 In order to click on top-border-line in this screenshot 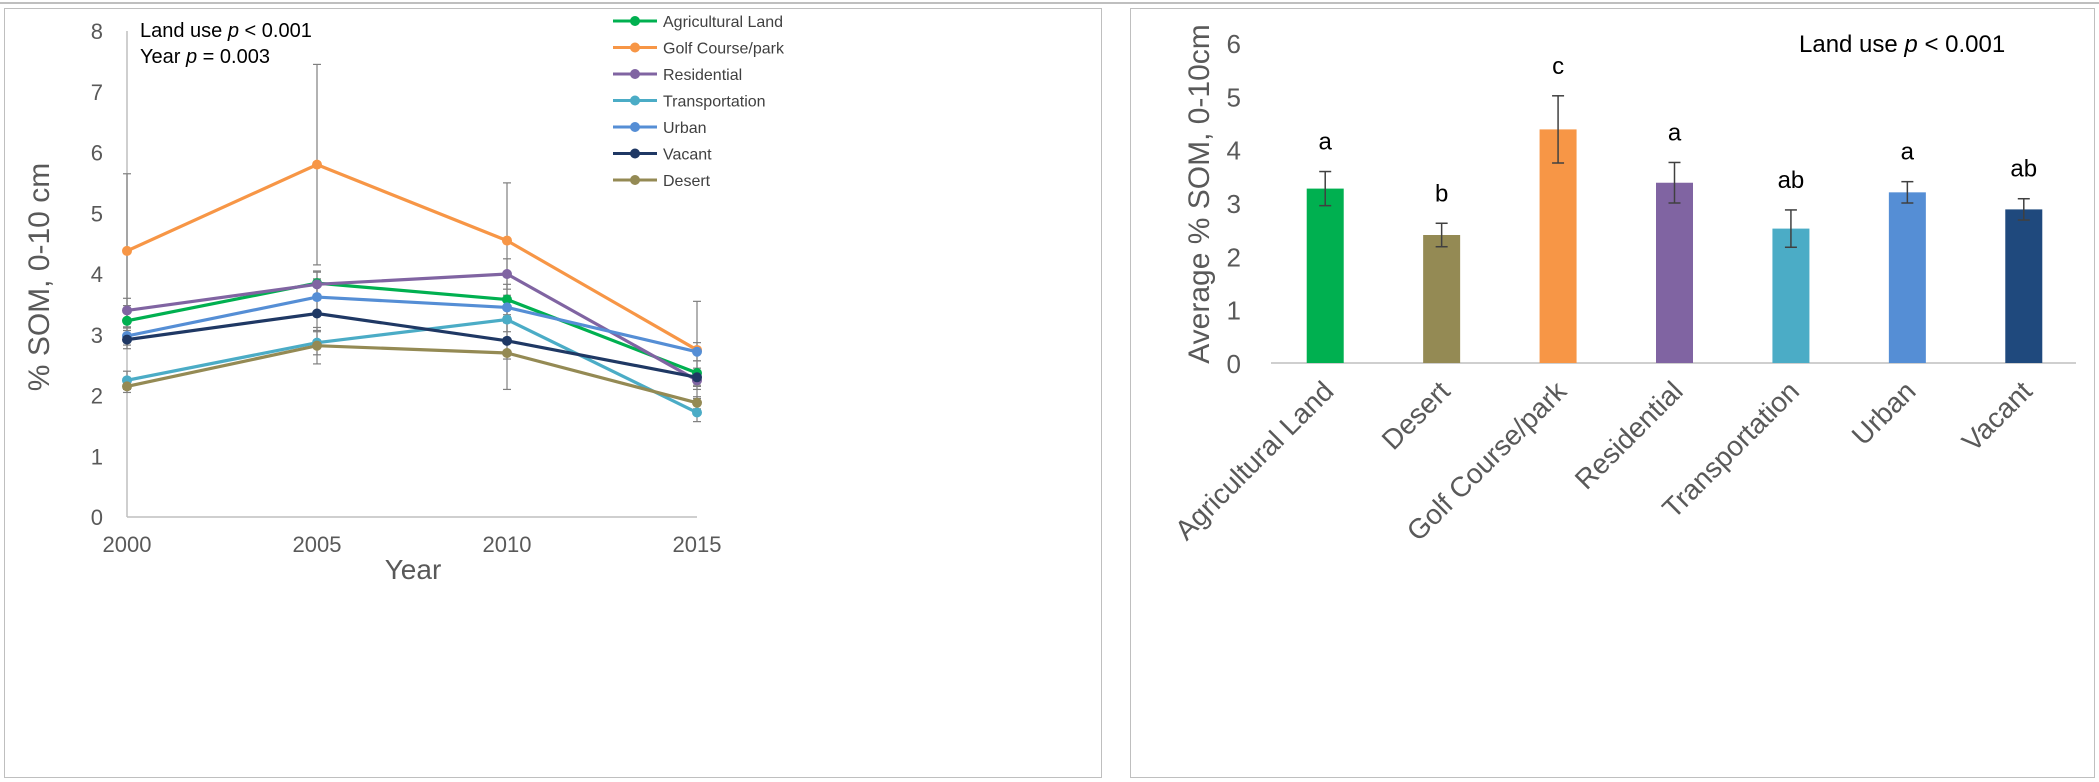, I will do `click(1049, 3)`.